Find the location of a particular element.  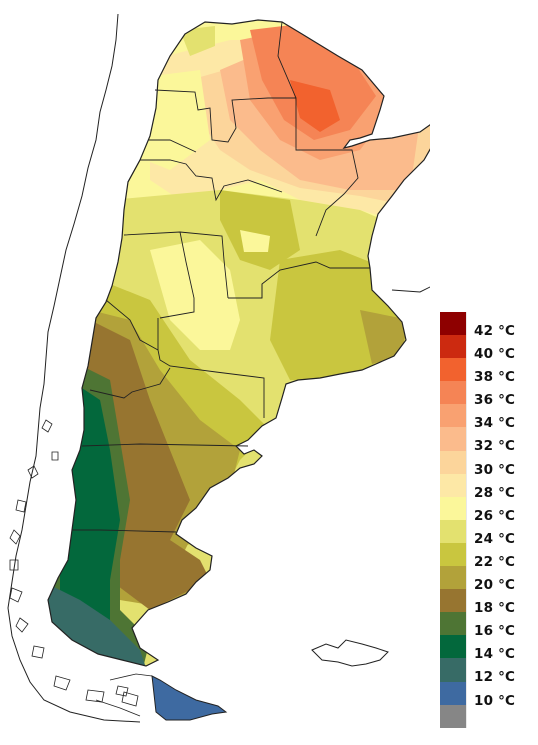

legend-label: 20 °C is located at coordinates (495, 585).